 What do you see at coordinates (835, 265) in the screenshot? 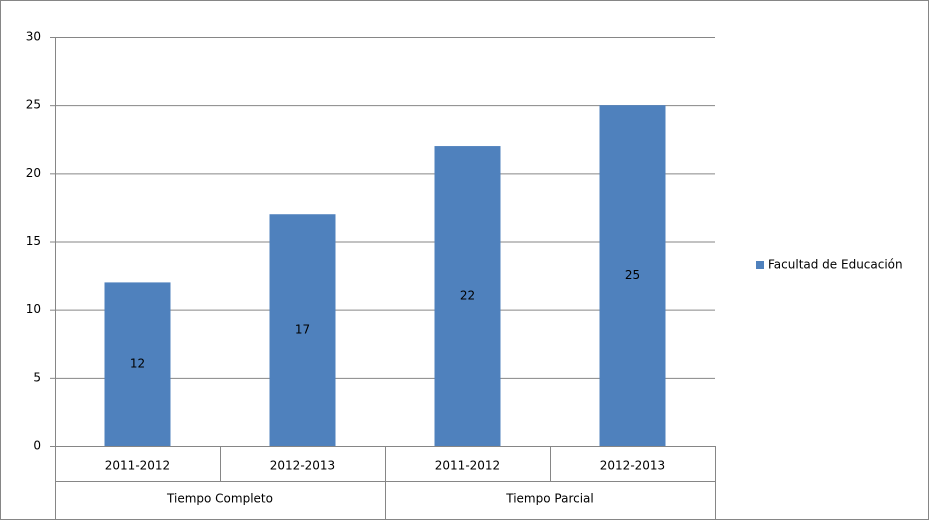
I see `legend-label: Facultad de Educación` at bounding box center [835, 265].